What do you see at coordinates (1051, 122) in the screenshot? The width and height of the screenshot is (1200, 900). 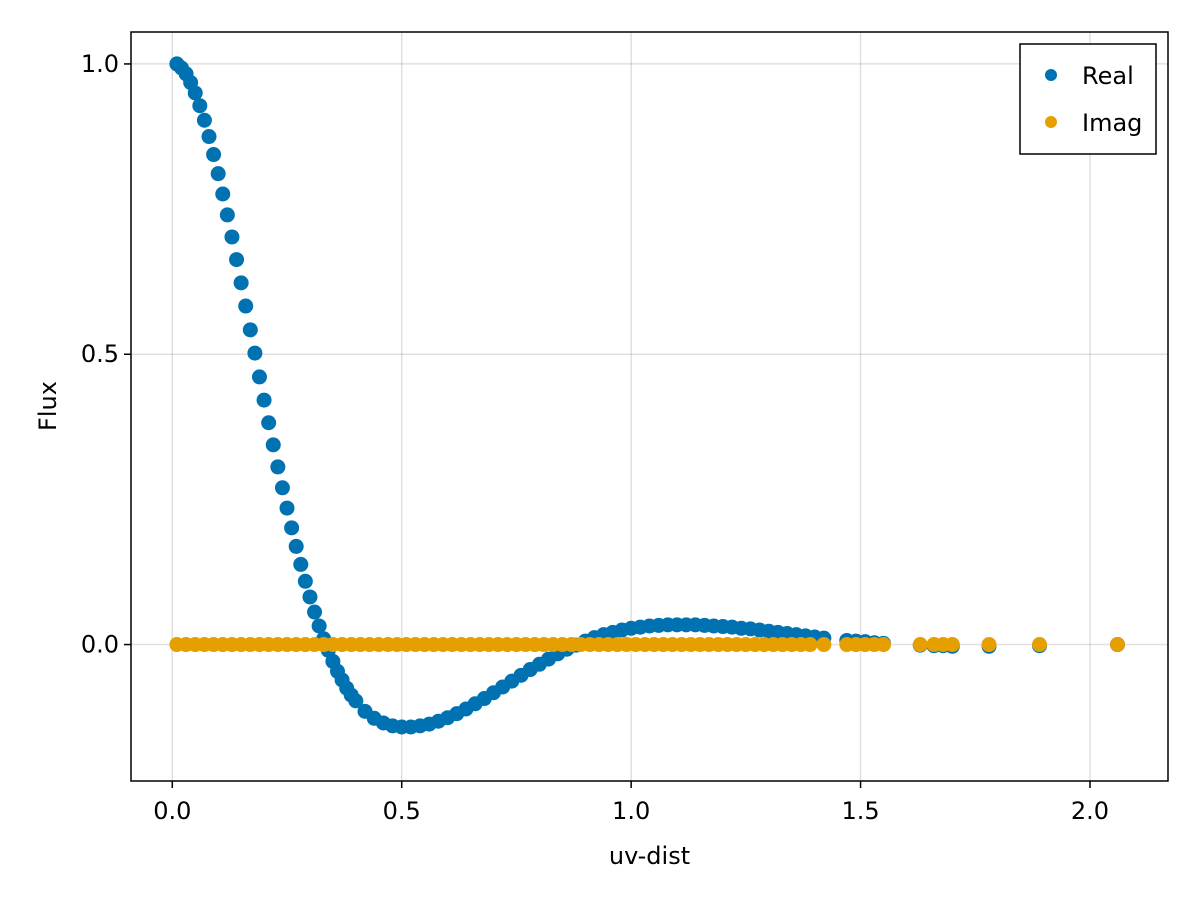 I see `legend-marker-imag` at bounding box center [1051, 122].